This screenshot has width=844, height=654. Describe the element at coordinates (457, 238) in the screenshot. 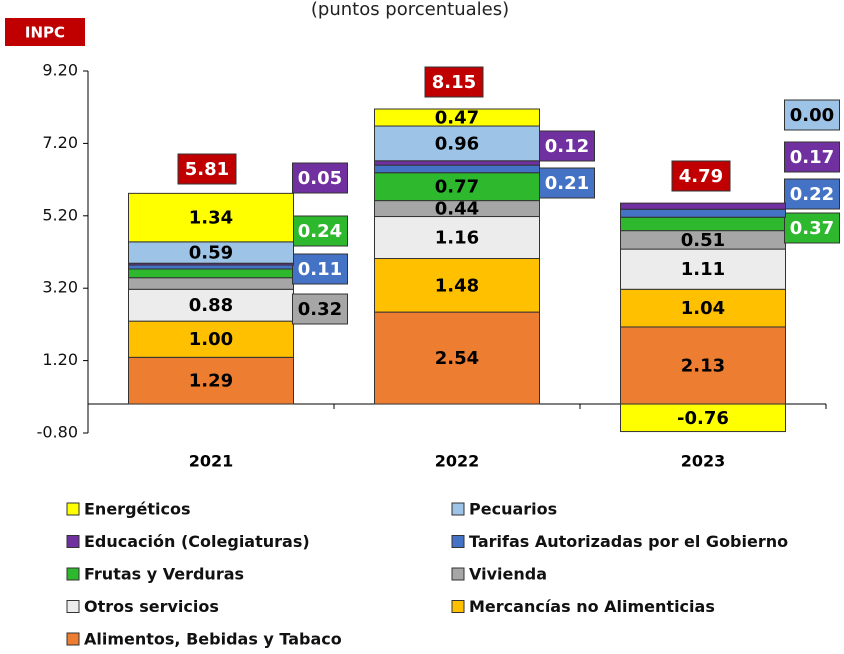

I see `value-label: 1.16` at that location.